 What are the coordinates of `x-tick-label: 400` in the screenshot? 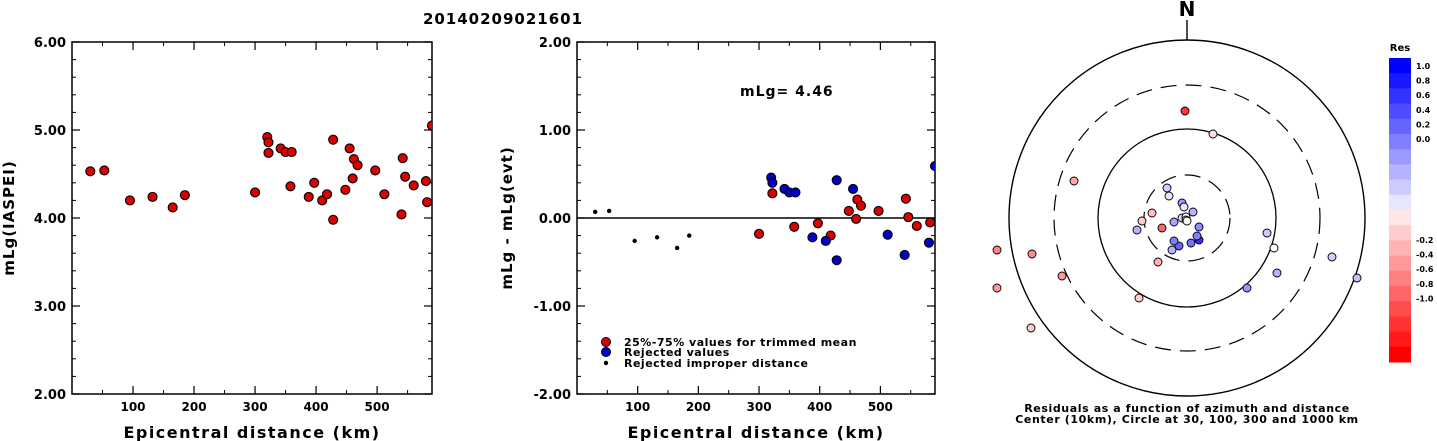 It's located at (316, 407).